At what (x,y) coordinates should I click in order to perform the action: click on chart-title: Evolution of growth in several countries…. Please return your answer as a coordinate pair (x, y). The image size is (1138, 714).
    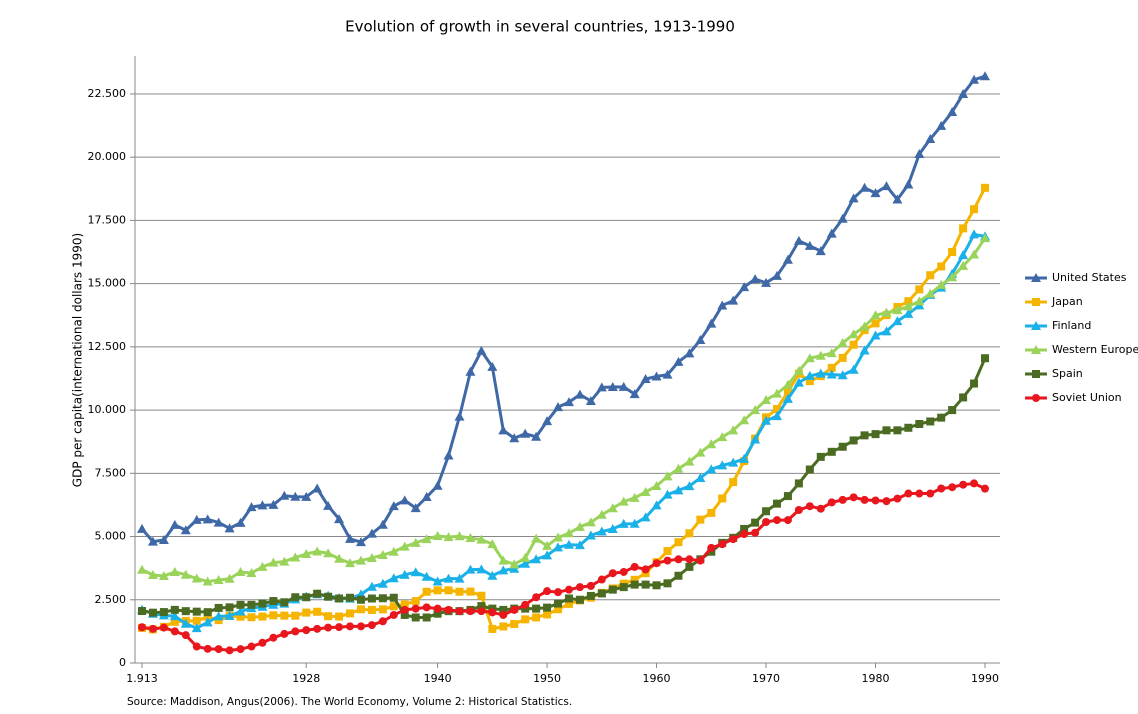
    Looking at the image, I should click on (540, 27).